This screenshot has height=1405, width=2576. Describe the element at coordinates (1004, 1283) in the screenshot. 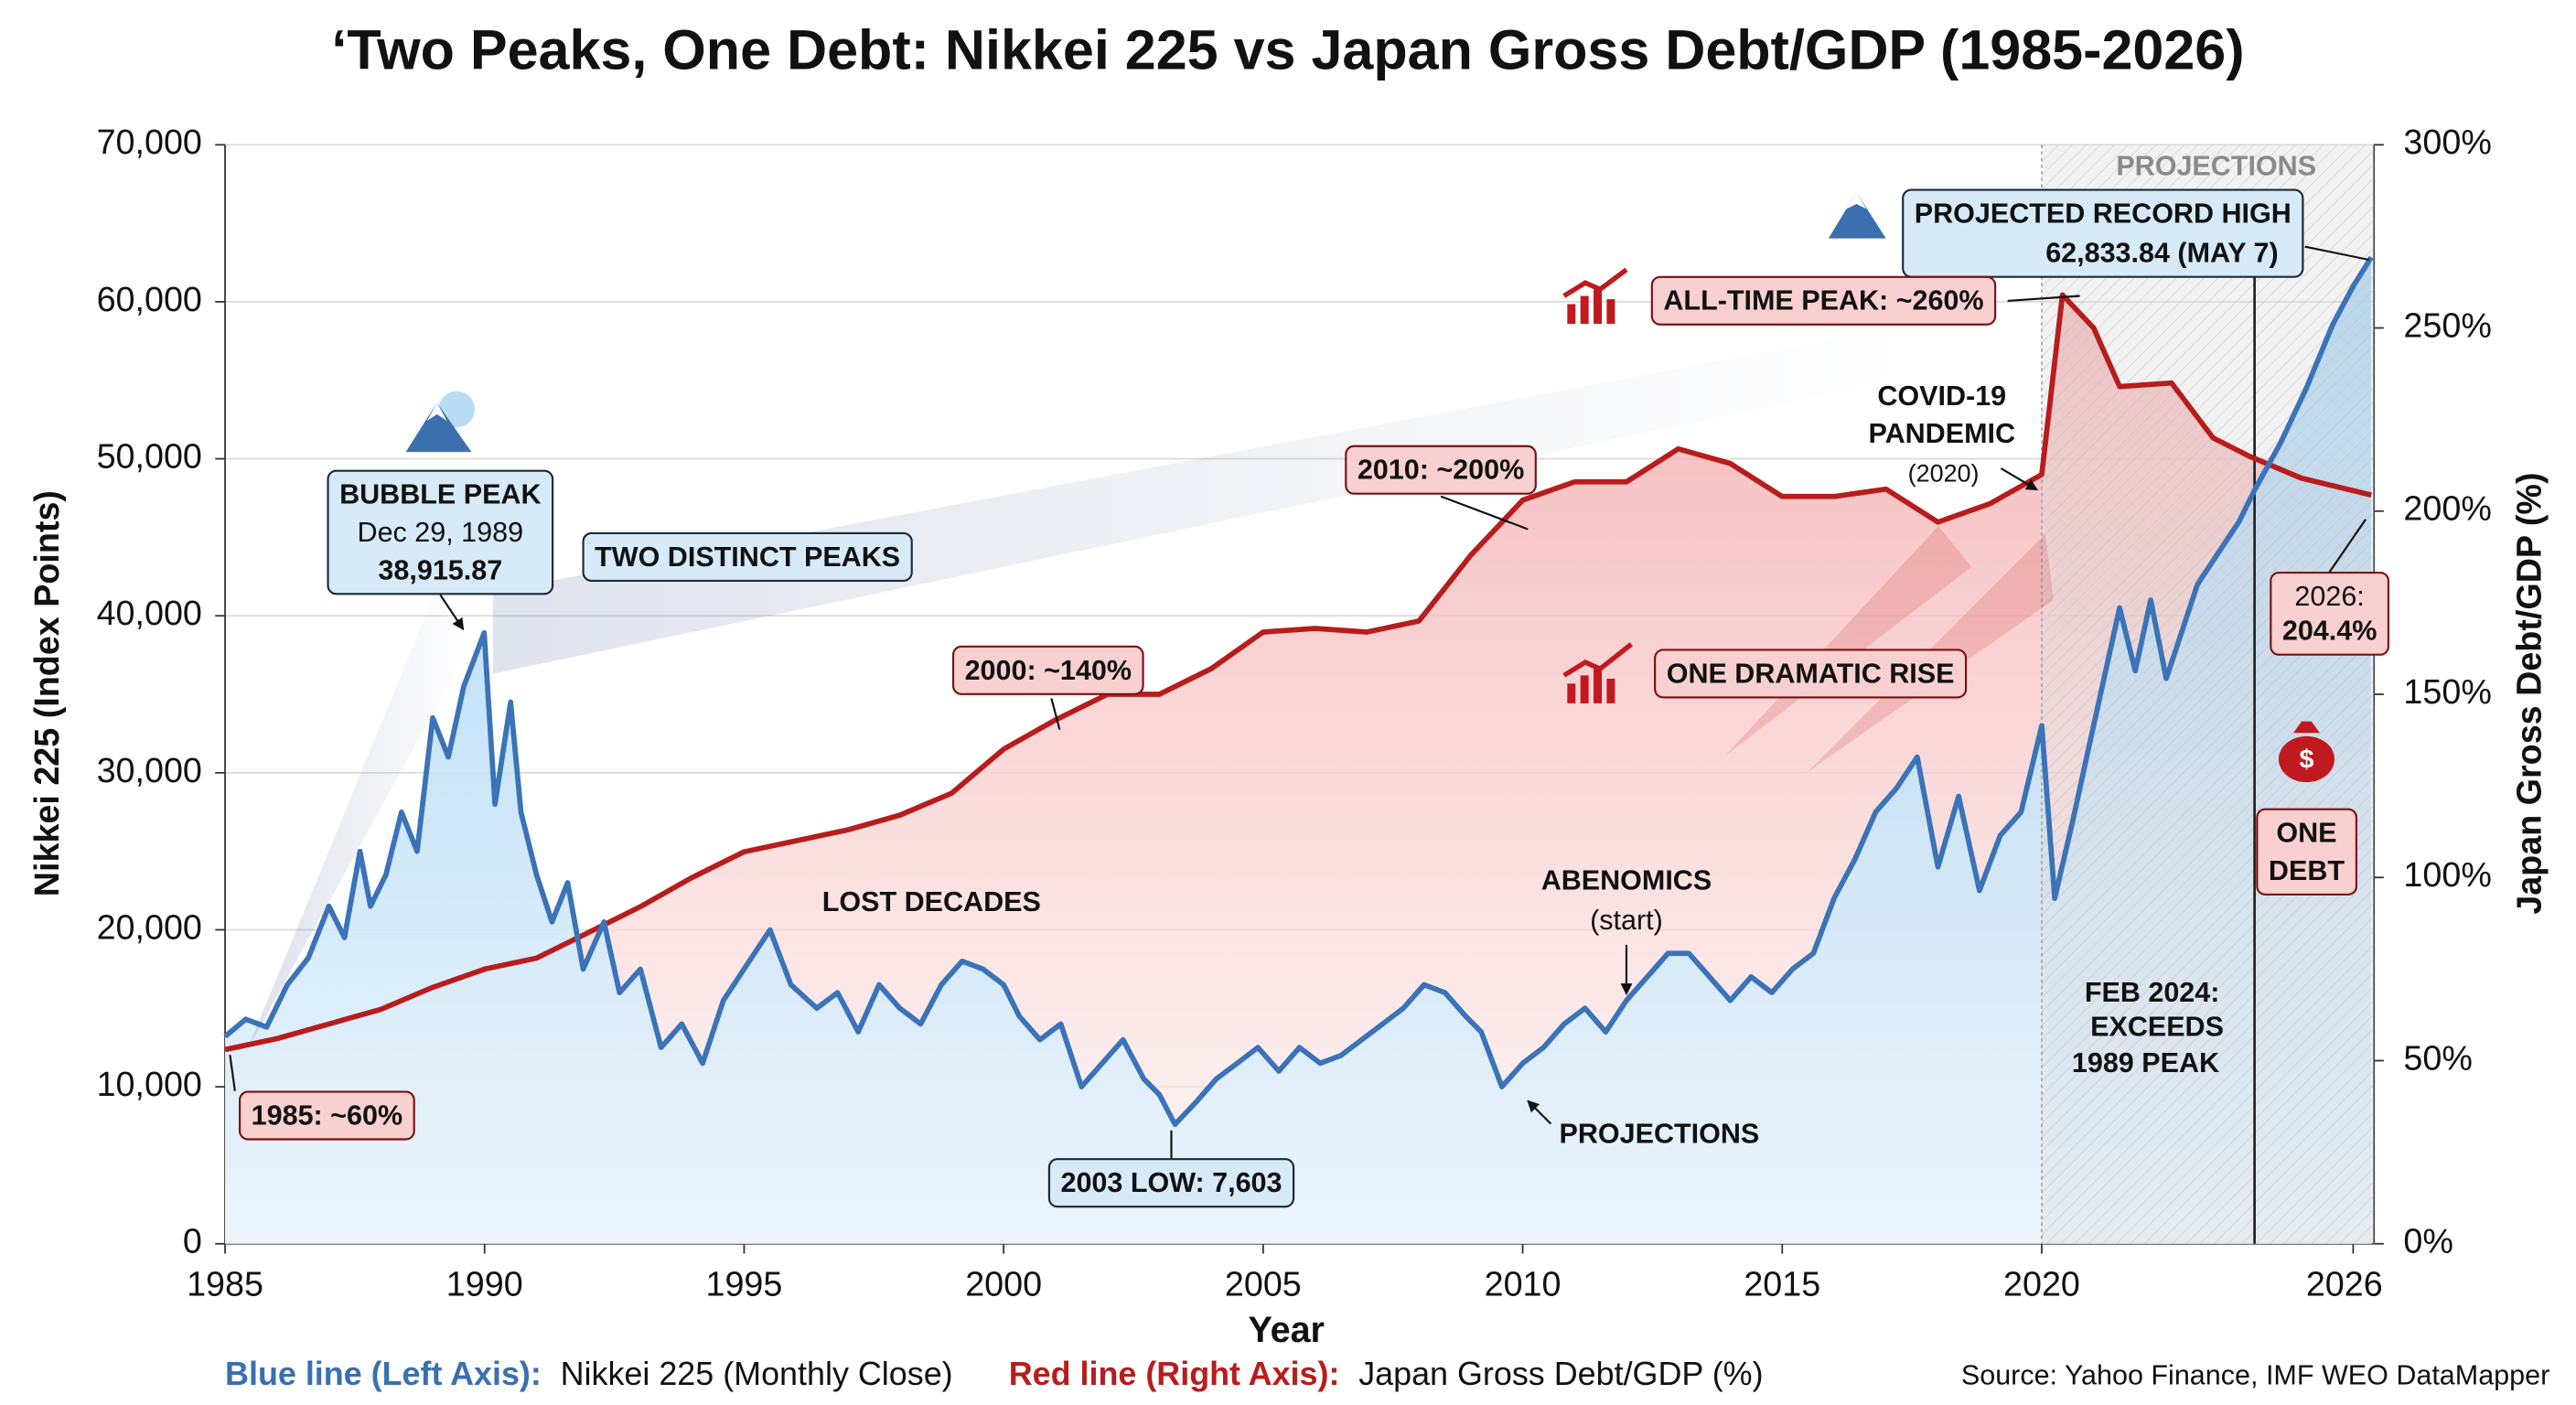

I see `x-tick-label: 2000` at that location.